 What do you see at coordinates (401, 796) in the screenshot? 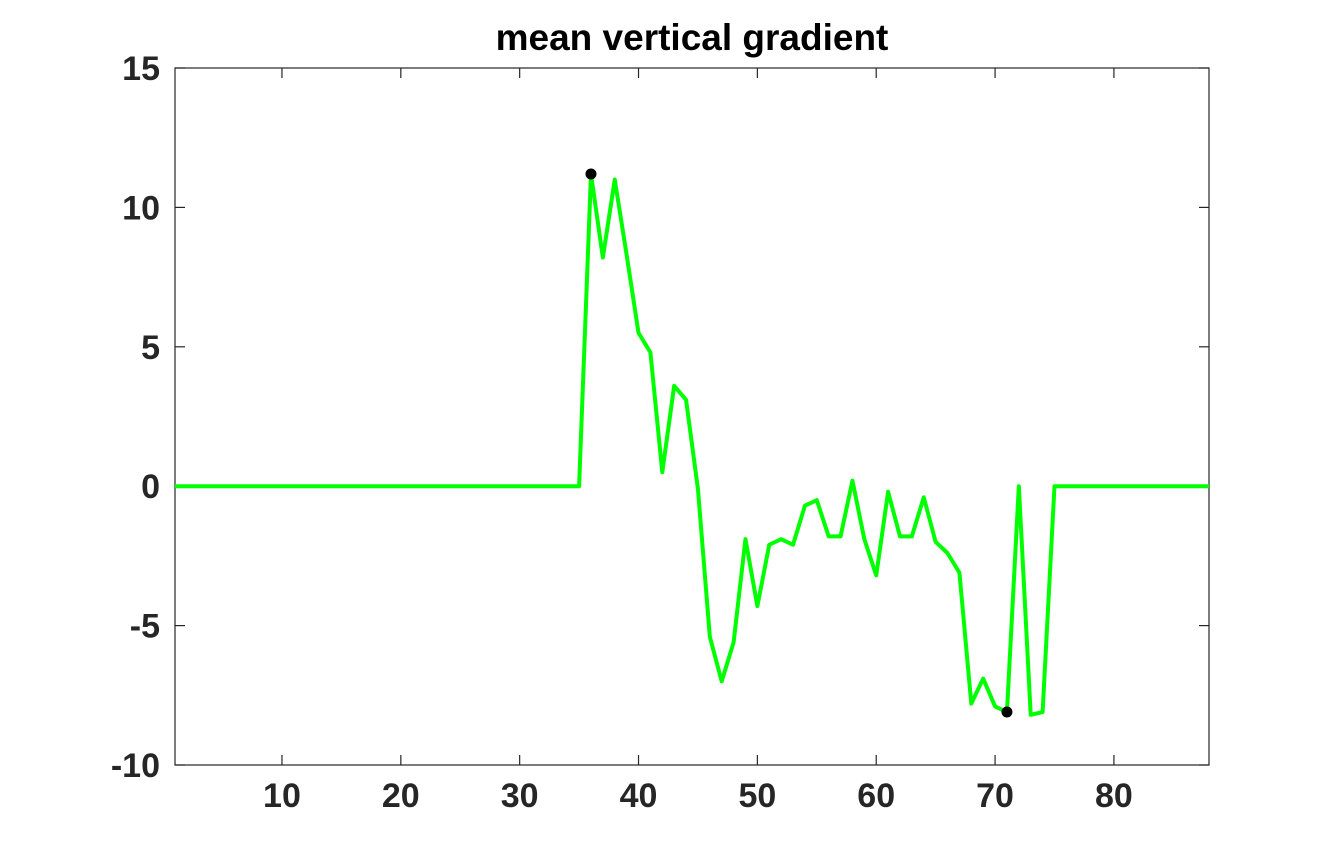
I see `x-tick-label: 20` at bounding box center [401, 796].